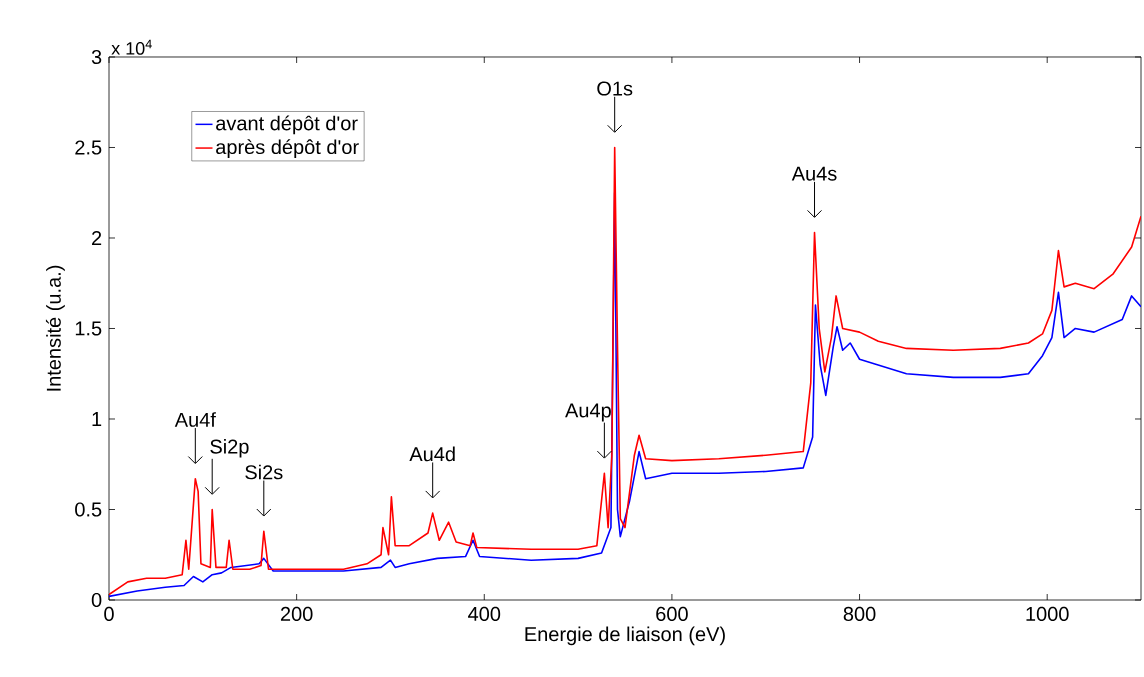 This screenshot has width=1144, height=677. Describe the element at coordinates (131, 47) in the screenshot. I see `text: x 10$^{4}$` at that location.